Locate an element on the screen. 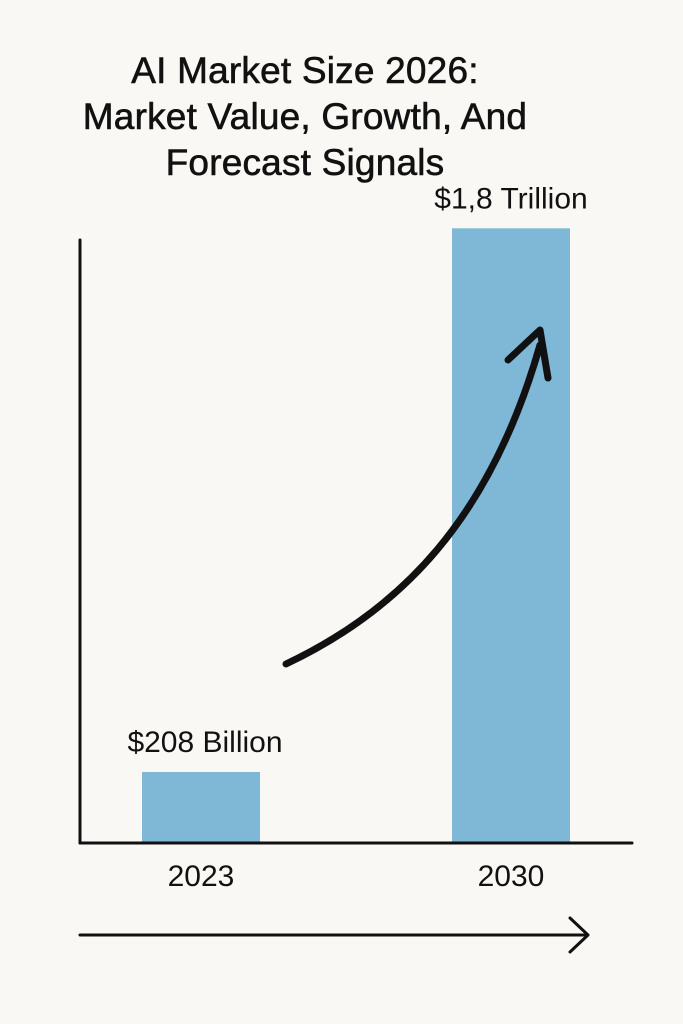 The width and height of the screenshot is (683, 1024). ticks-layer: 2023 2030 is located at coordinates (356, 876).